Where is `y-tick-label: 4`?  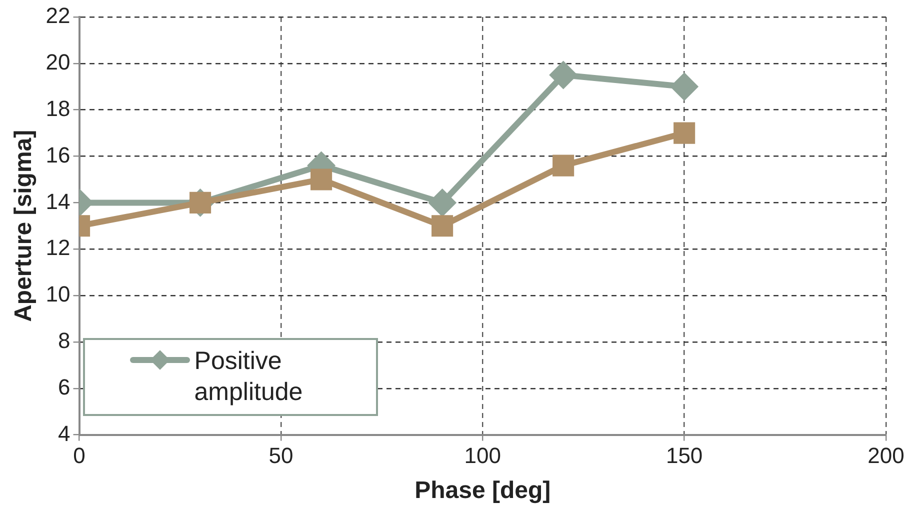 y-tick-label: 4 is located at coordinates (64, 433).